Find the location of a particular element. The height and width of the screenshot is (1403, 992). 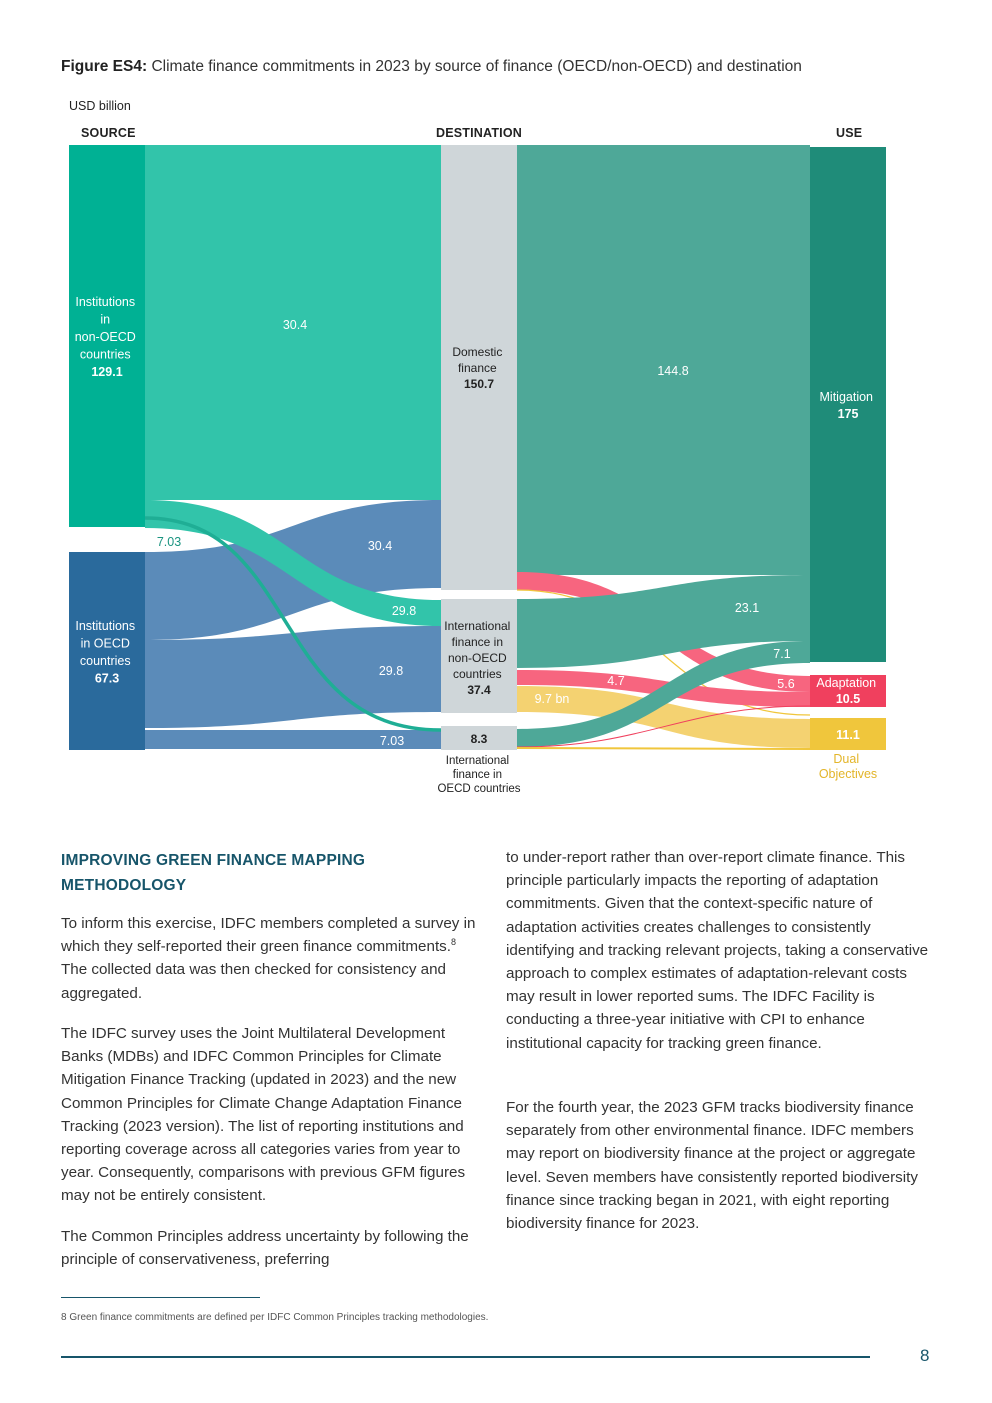

node-source-nonoecd is located at coordinates (107, 336).